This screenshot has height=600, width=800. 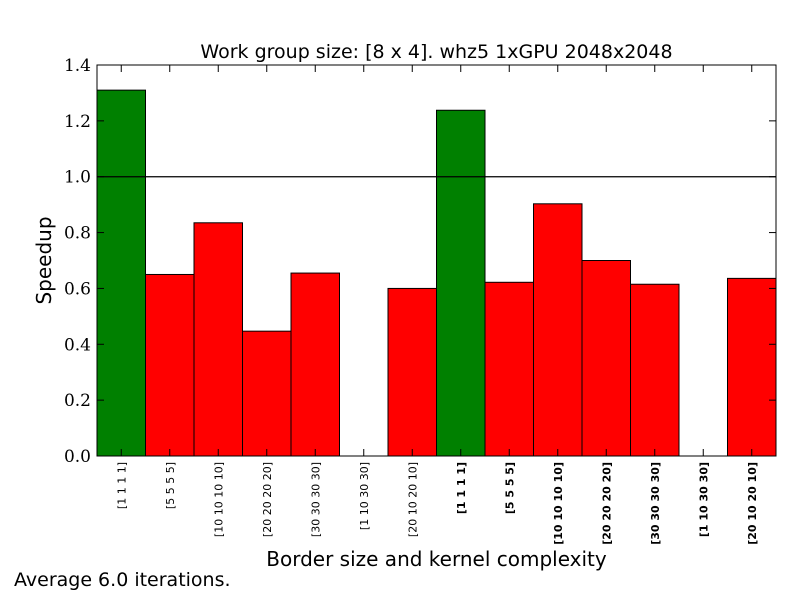 I want to click on y-tick-label: 0.2, so click(x=77, y=401).